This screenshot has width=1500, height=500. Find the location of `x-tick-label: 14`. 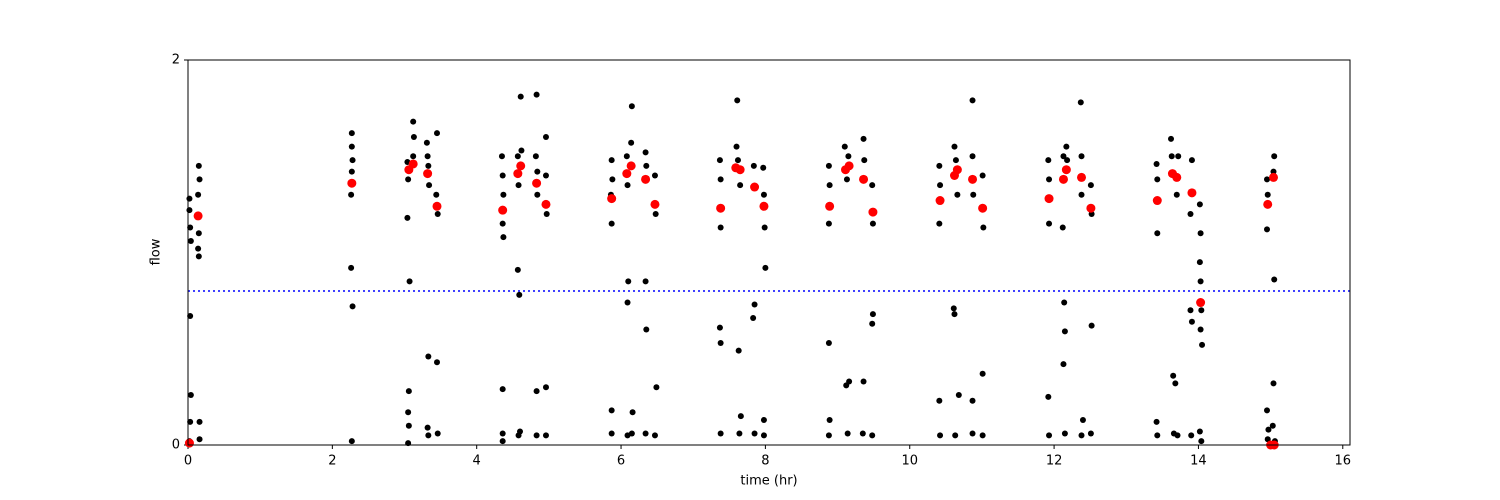

x-tick-label: 14 is located at coordinates (1198, 461).